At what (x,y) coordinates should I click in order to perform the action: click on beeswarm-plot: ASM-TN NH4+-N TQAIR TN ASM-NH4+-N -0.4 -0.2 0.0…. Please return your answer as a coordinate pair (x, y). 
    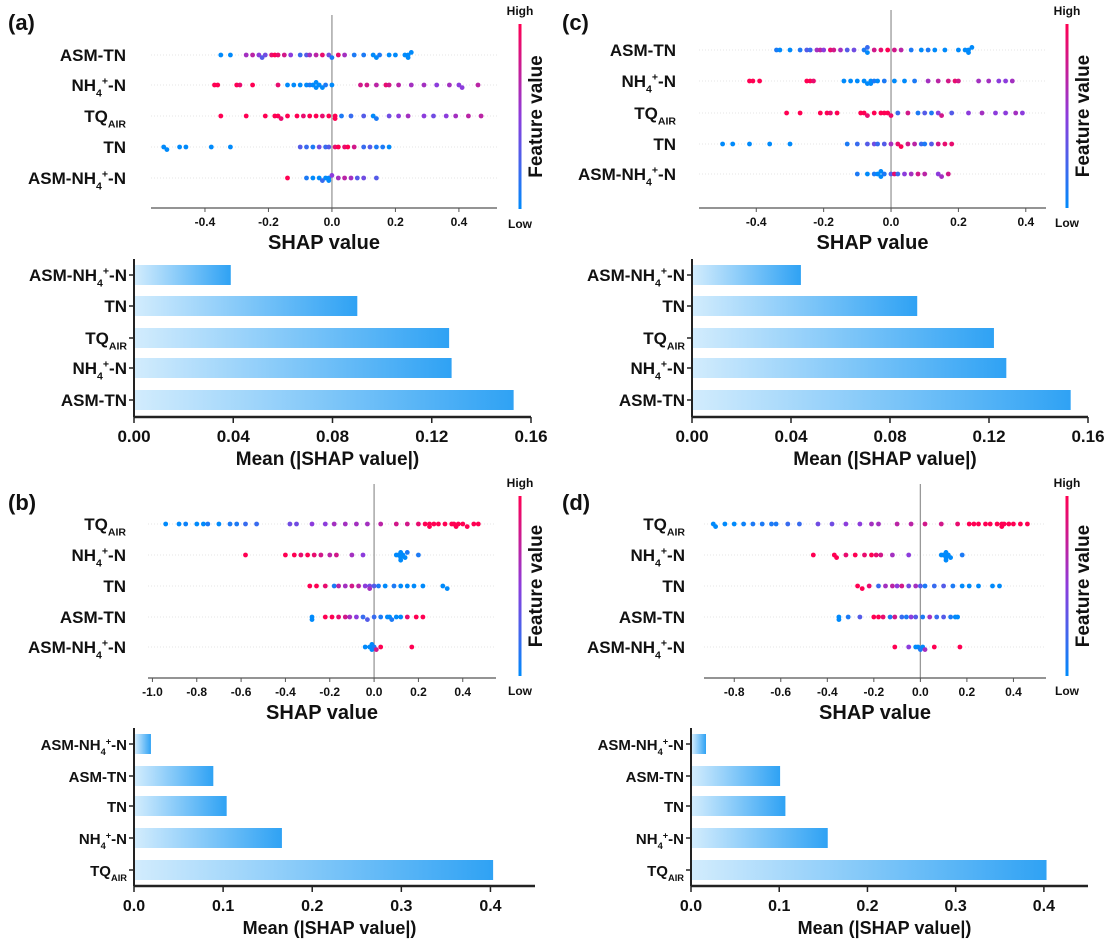
    Looking at the image, I should click on (287, 129).